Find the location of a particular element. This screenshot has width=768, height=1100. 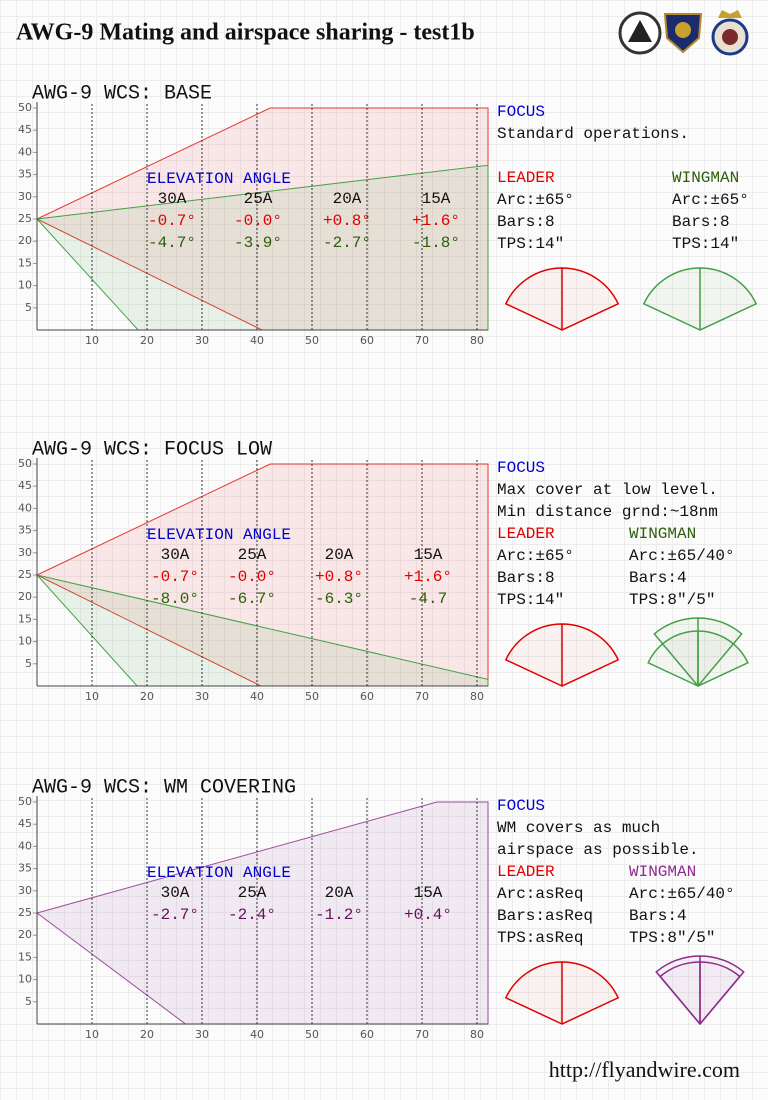

elevation-value: -4.7° is located at coordinates (172, 243).